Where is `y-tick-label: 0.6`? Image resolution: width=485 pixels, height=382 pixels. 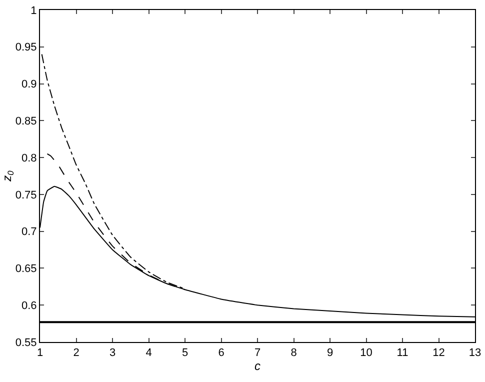 y-tick-label: 0.6 is located at coordinates (29, 306).